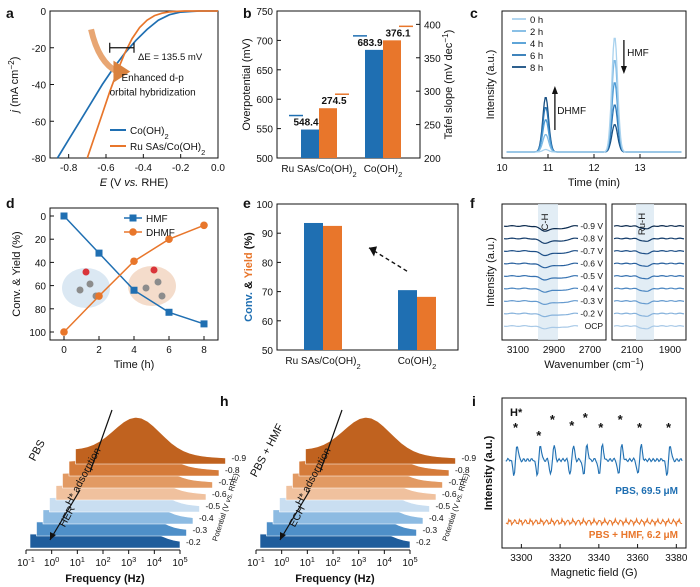 This screenshot has width=700, height=587. I want to click on potential-tick-label: -0.9, so click(469, 458).